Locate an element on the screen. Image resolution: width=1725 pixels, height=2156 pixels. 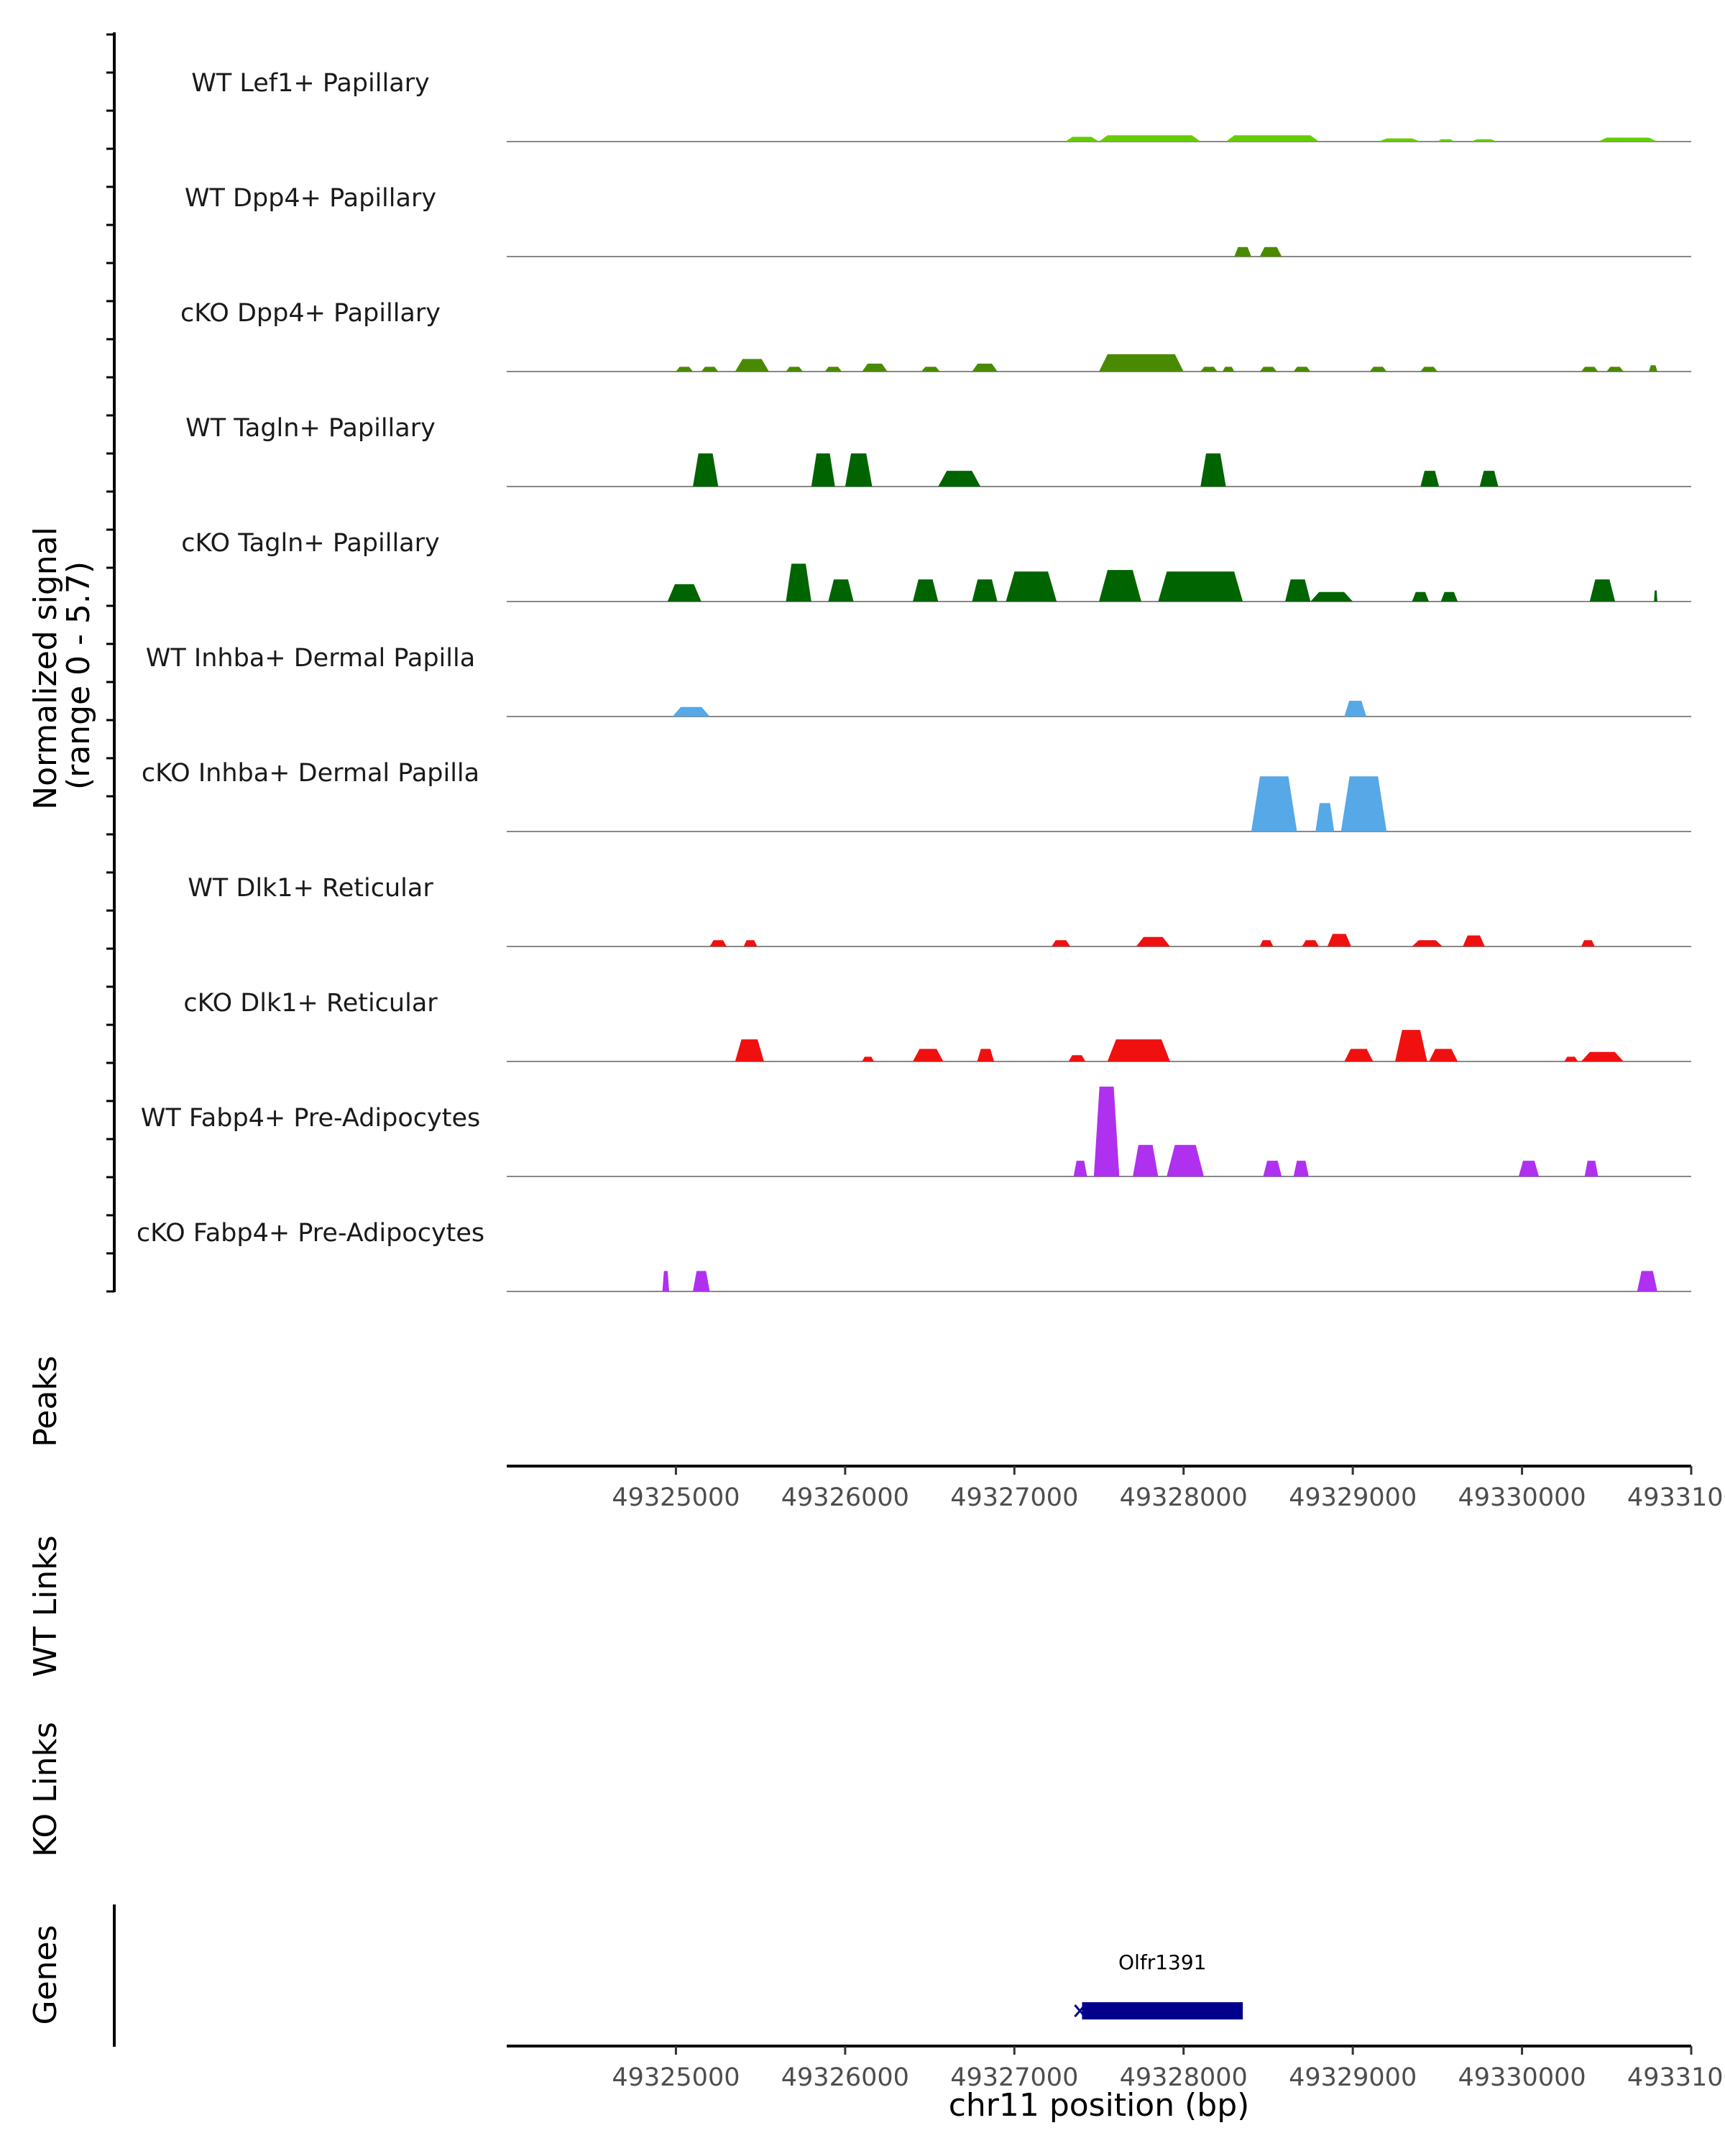
track-label: WT Lef1+ Papillary is located at coordinates (310, 83).